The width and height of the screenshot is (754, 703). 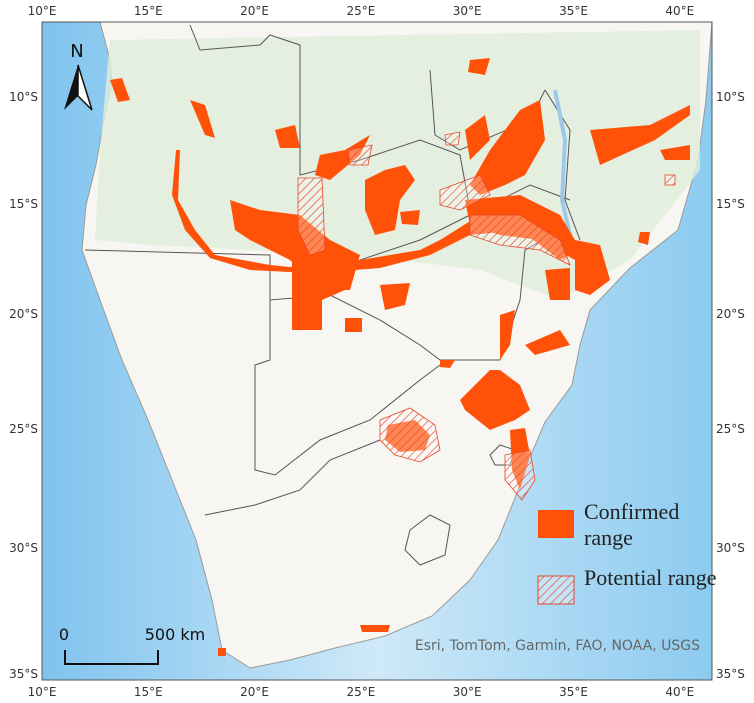 I want to click on legend-confirmed: Confirmed range, so click(x=632, y=524).